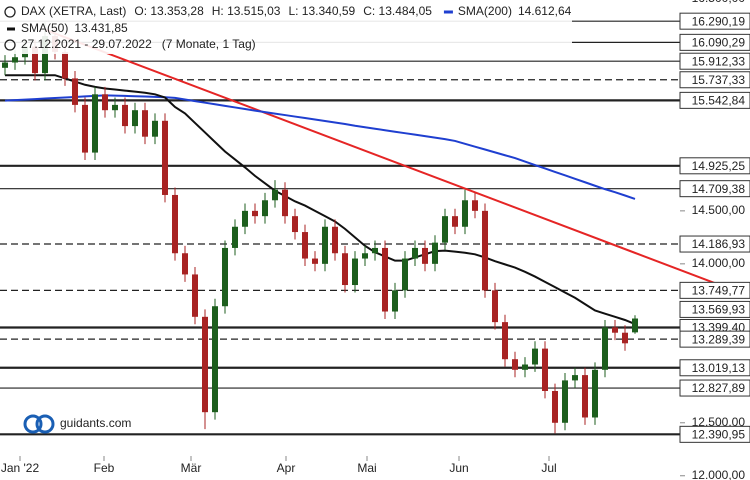 This screenshot has width=750, height=480. Describe the element at coordinates (719, 368) in the screenshot. I see `level-label: 13.019,13` at that location.